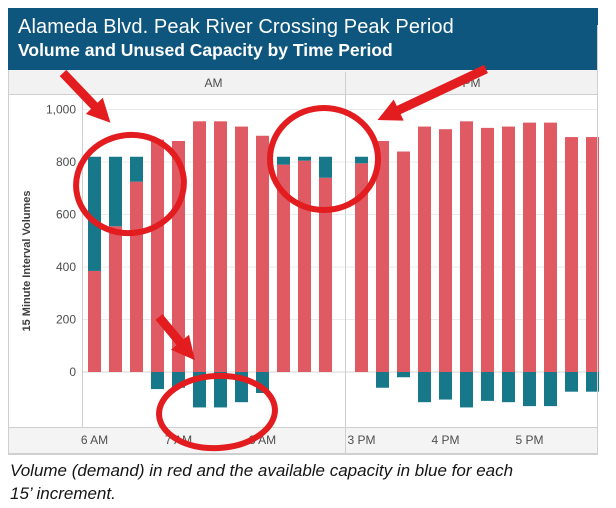 This screenshot has width=616, height=508. I want to click on bar-volume-am-6:45, so click(157, 255).